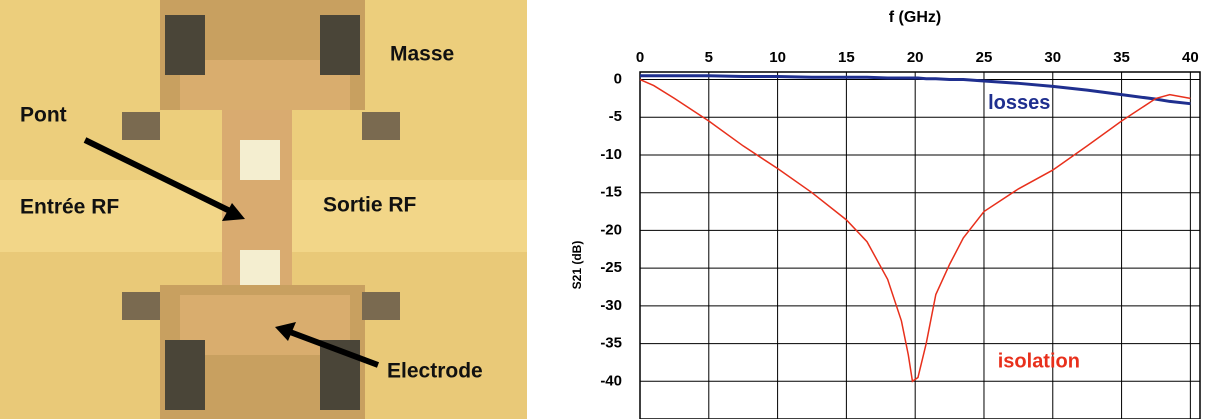 The width and height of the screenshot is (1210, 419). Describe the element at coordinates (777, 57) in the screenshot. I see `x-tick-label: 10` at that location.